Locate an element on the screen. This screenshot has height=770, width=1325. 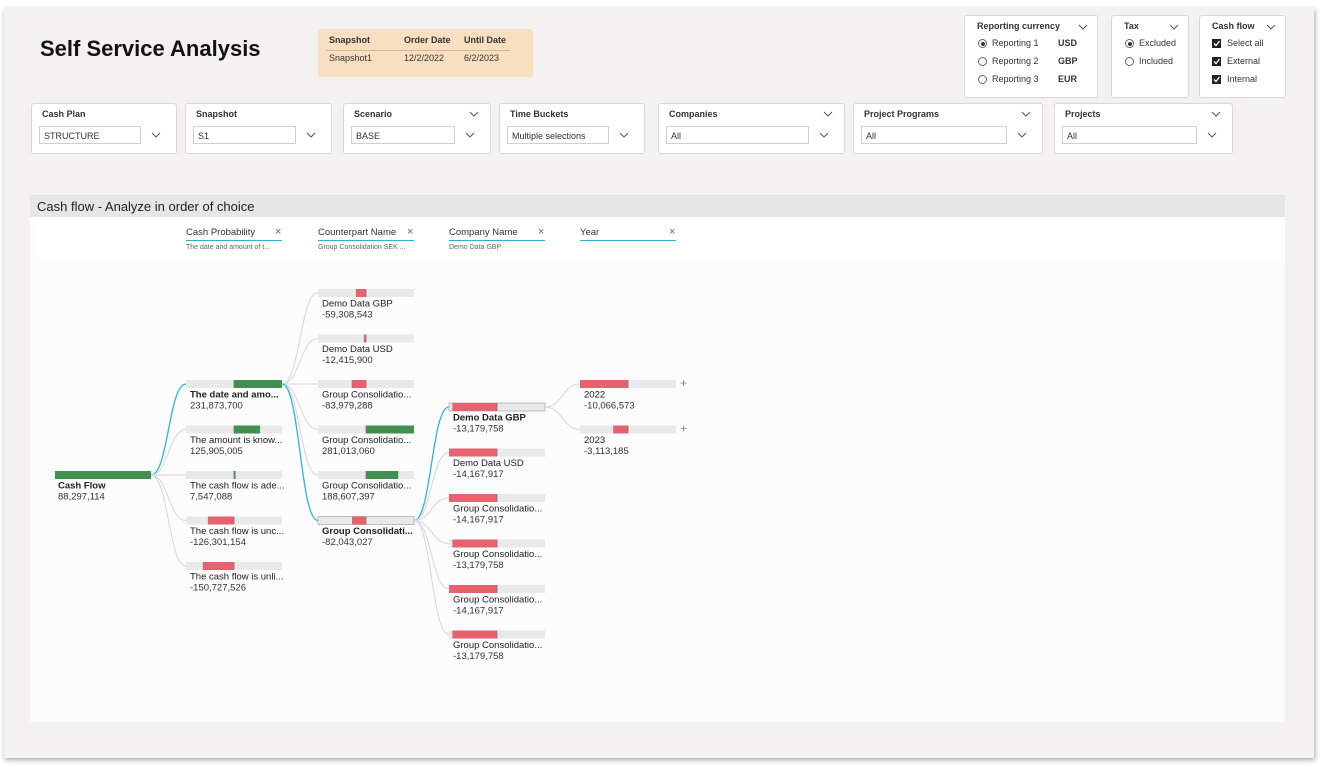
currency-card is located at coordinates (1031, 56).